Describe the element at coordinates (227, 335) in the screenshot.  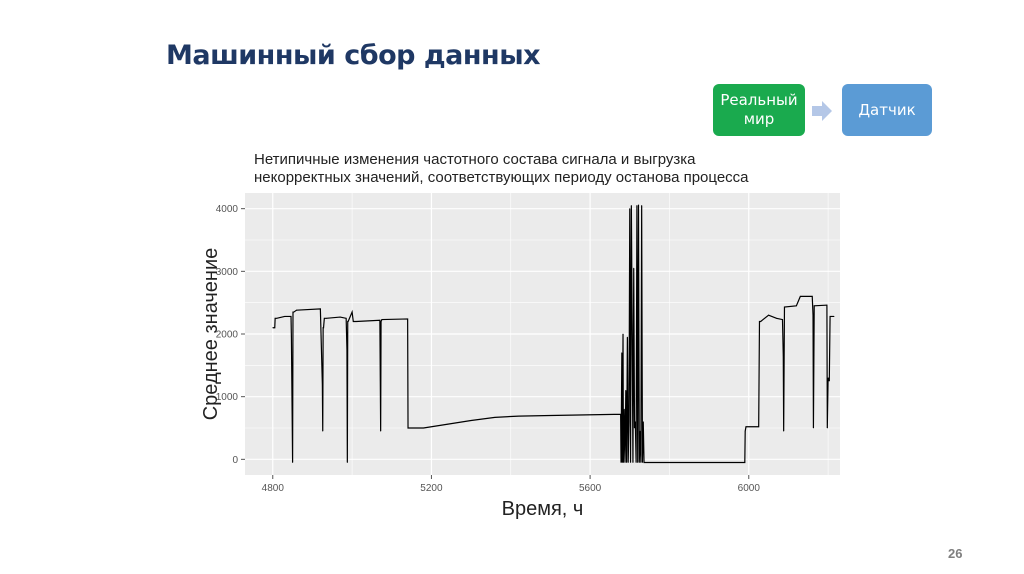
I see `y-tick-label: 2000` at that location.